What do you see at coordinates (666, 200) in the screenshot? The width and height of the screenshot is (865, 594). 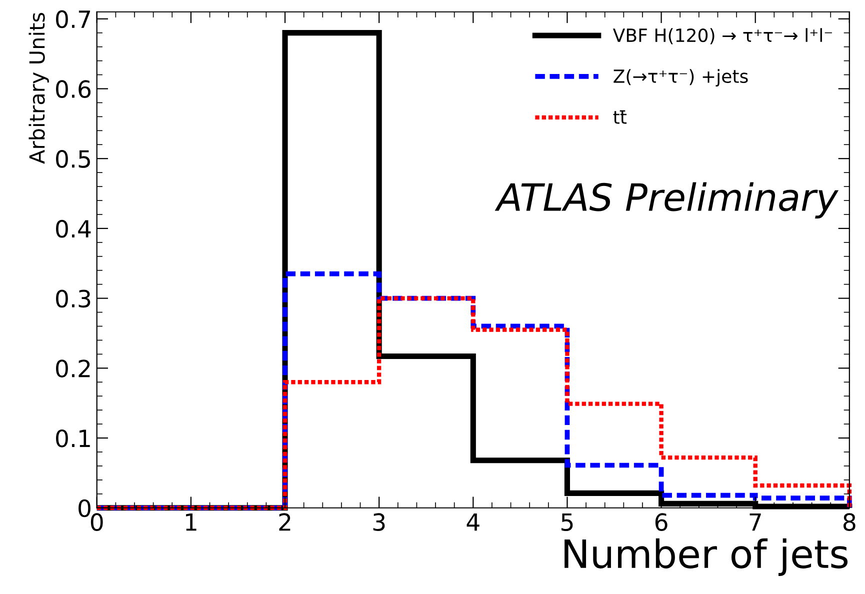 I see `annotation: ATLAS Preliminary` at bounding box center [666, 200].